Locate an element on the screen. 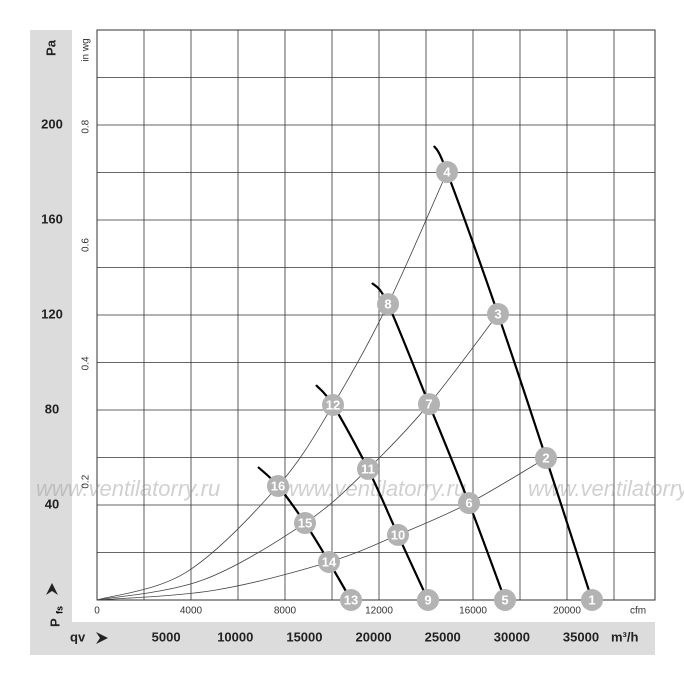 The width and height of the screenshot is (684, 684). x-tick-label: 0 is located at coordinates (97, 611).